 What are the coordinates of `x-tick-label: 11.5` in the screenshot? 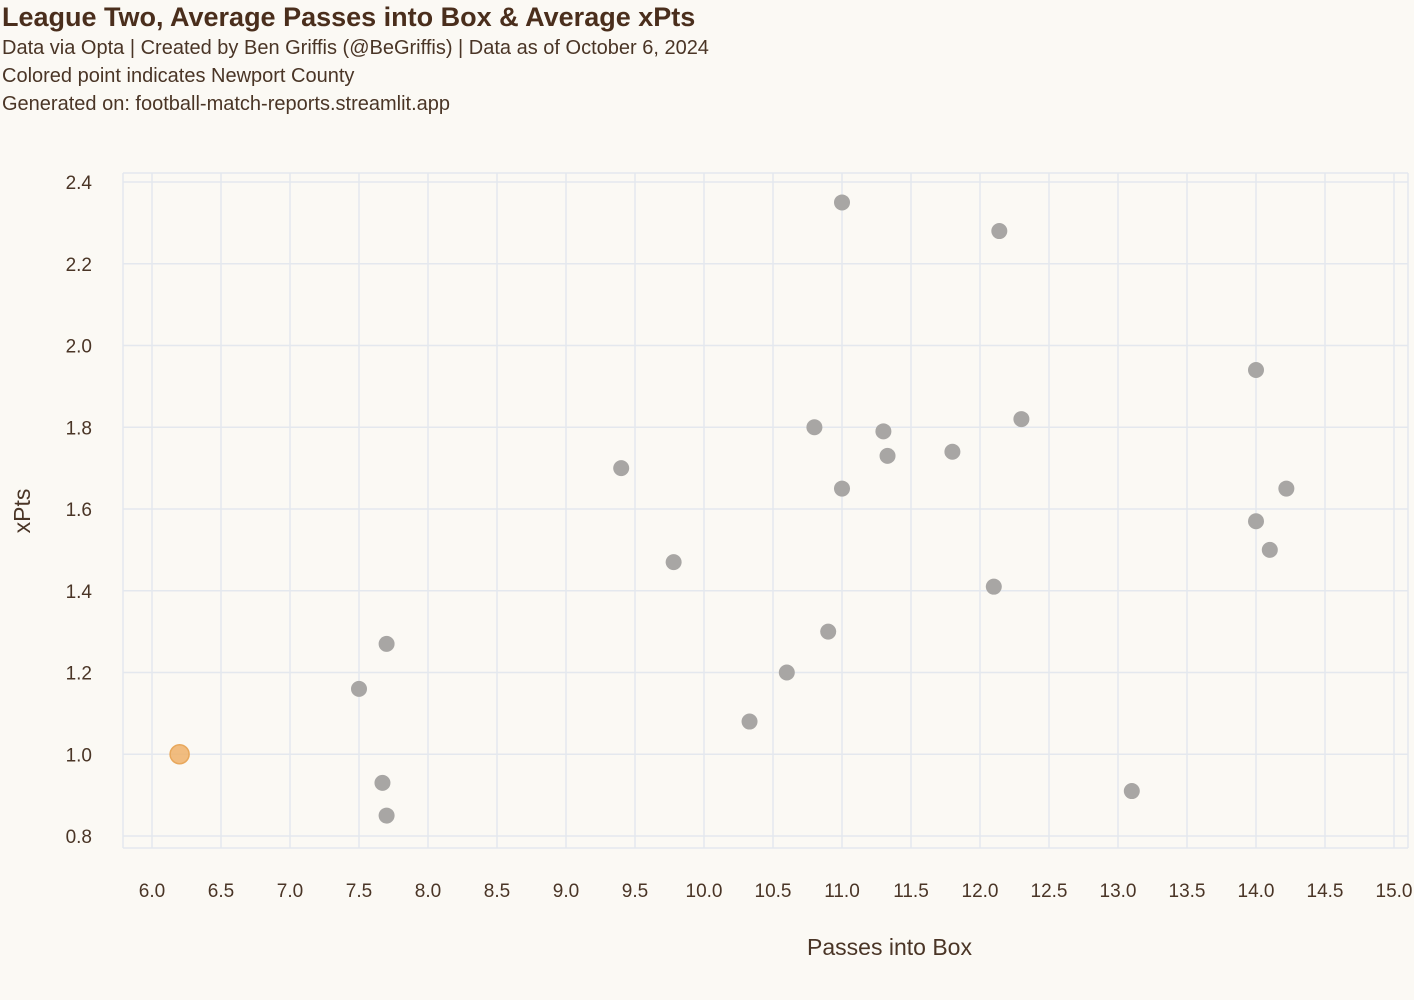 It's located at (911, 891).